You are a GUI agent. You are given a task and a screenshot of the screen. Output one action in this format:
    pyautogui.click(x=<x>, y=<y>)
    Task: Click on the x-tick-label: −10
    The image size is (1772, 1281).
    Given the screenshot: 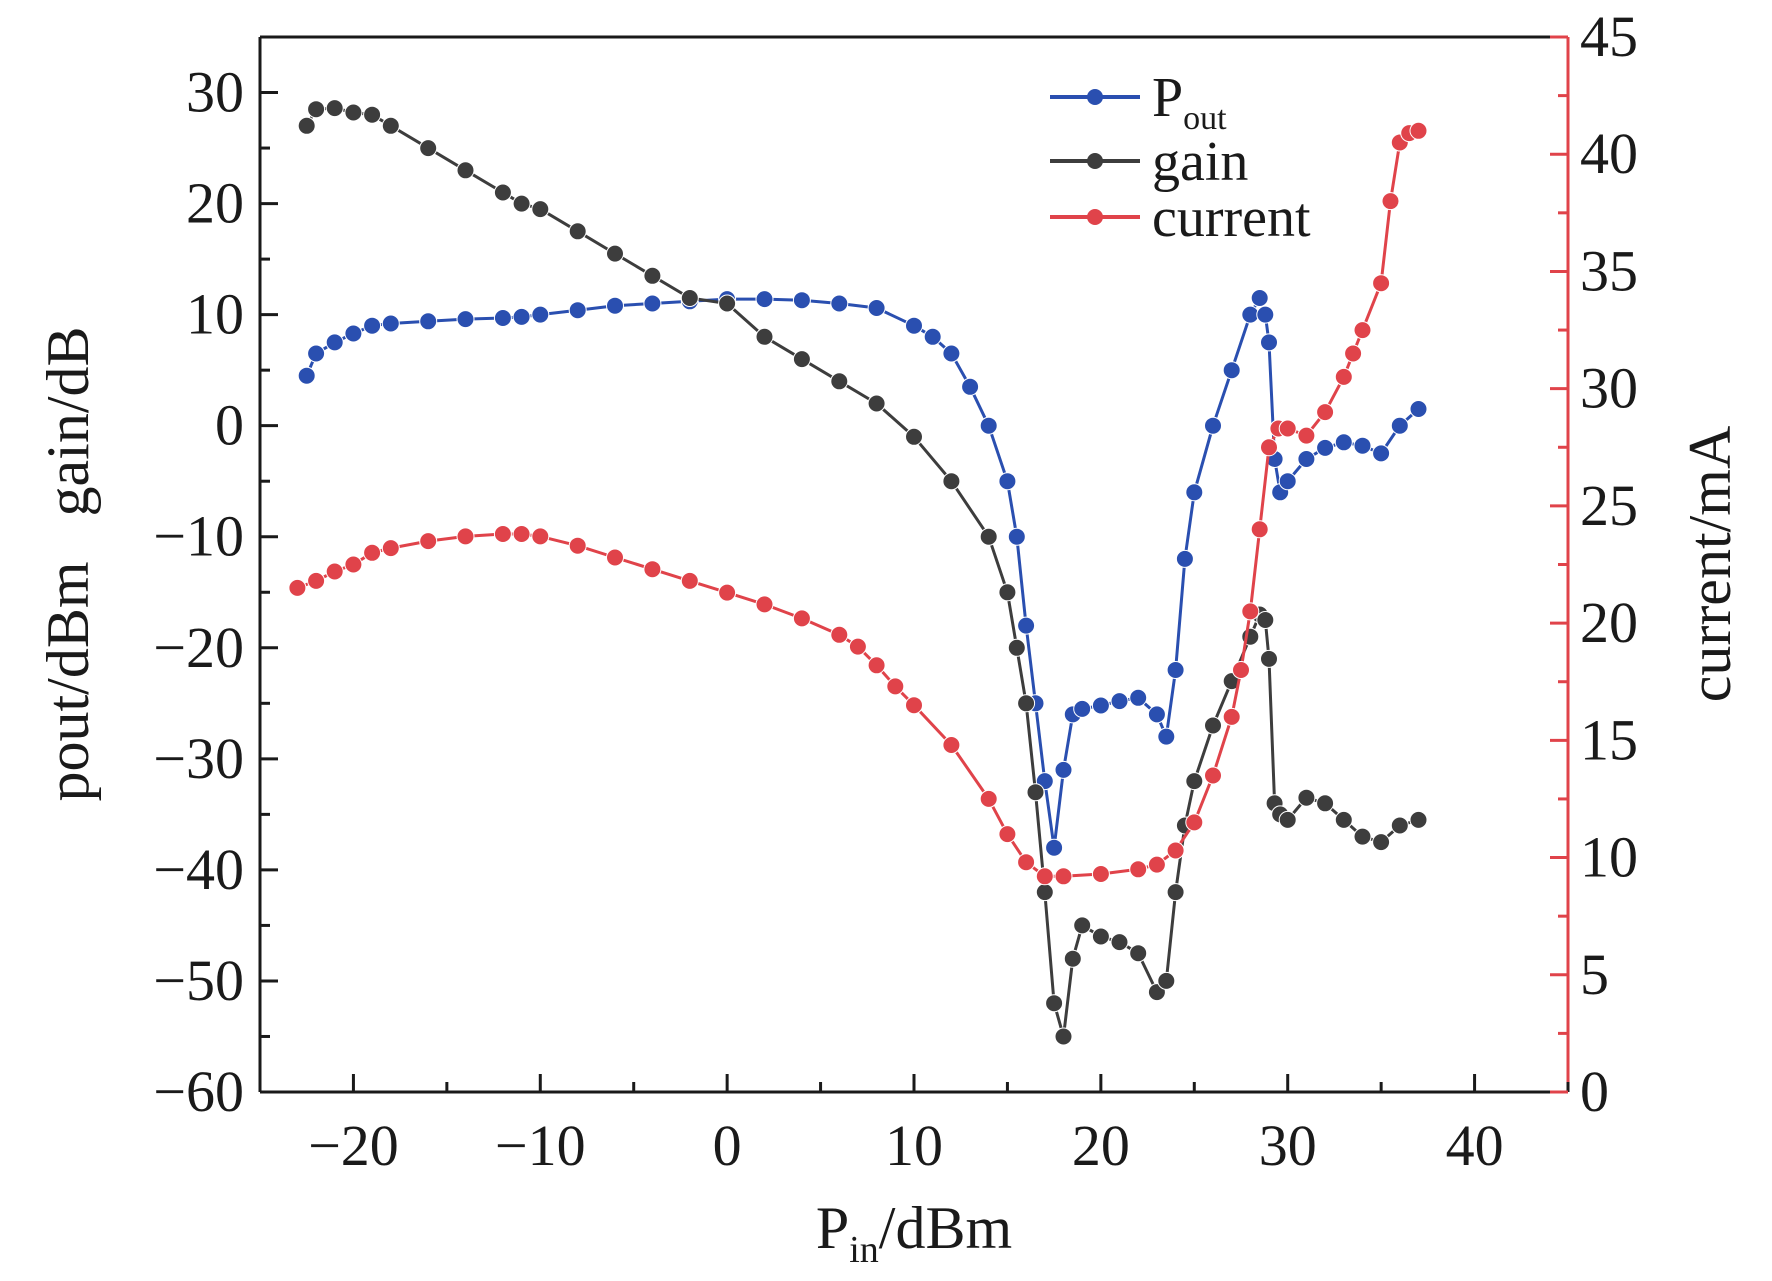 What is the action you would take?
    pyautogui.click(x=540, y=1145)
    